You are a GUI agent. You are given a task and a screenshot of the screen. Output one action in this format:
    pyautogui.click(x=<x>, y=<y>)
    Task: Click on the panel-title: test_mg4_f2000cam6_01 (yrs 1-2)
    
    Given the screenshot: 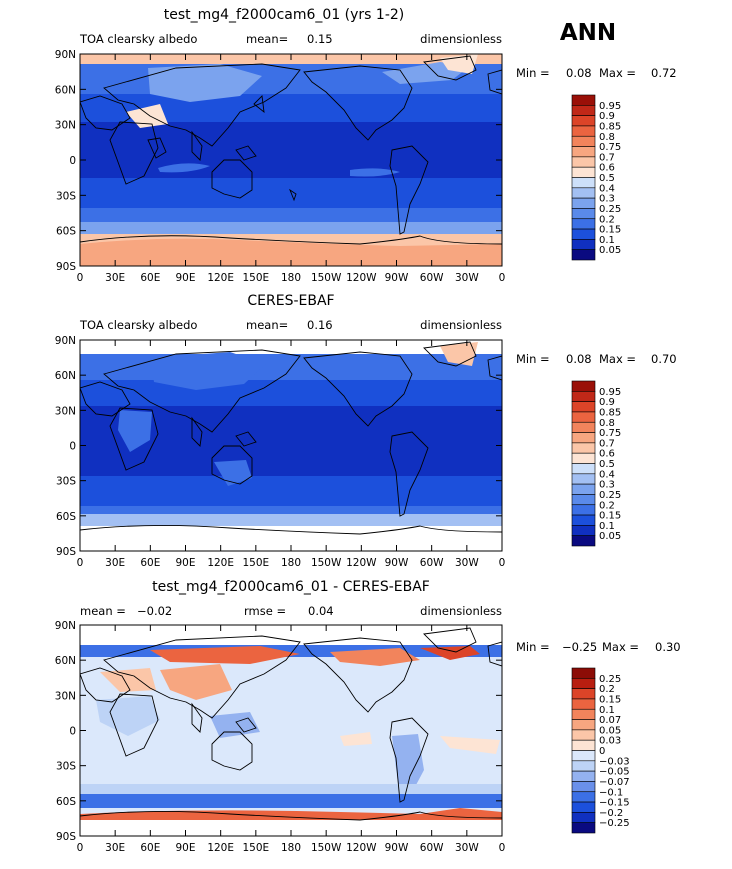 What is the action you would take?
    pyautogui.click(x=284, y=15)
    